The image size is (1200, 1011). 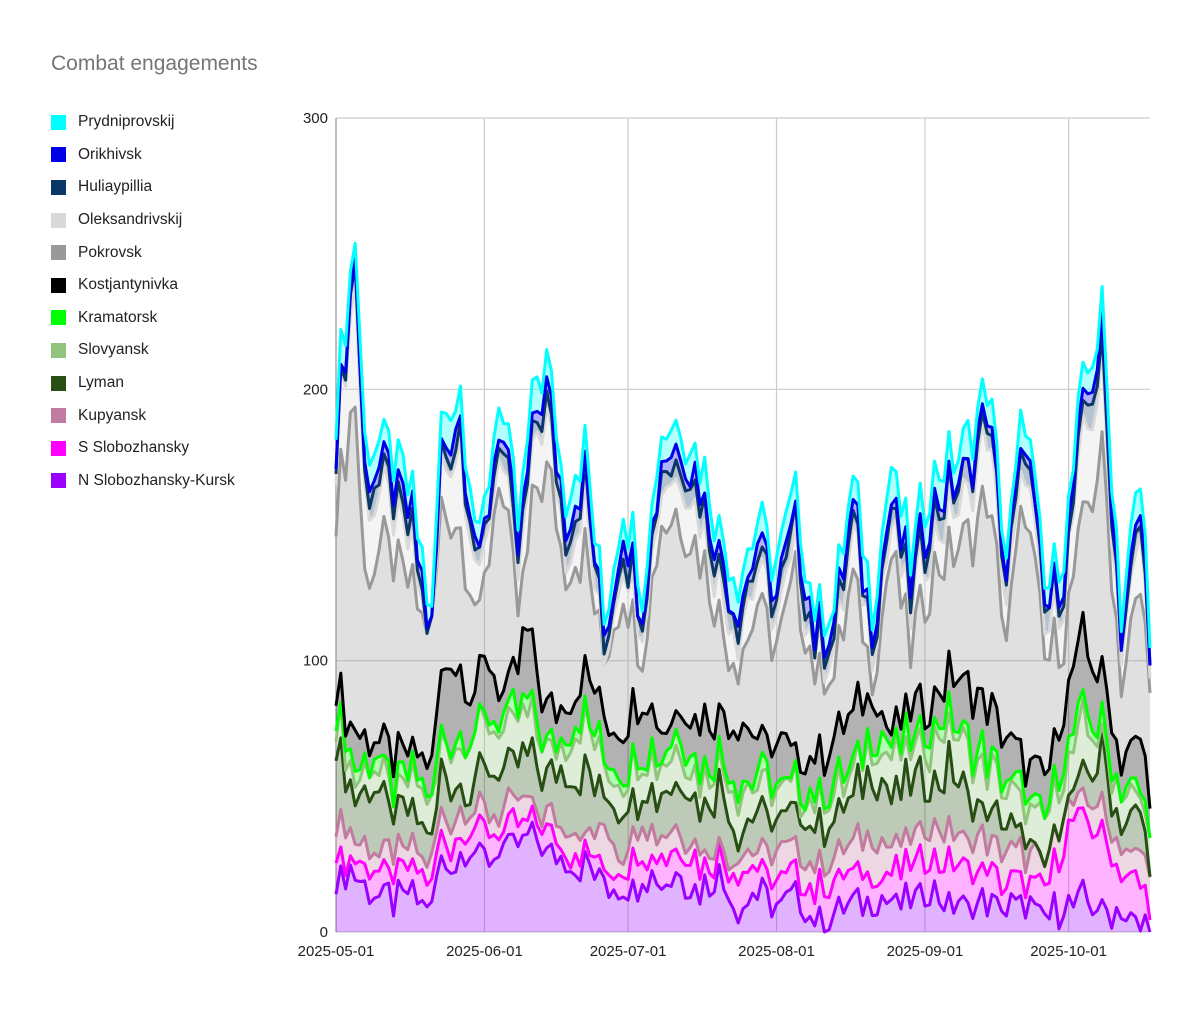 I want to click on legend-label-oleksandrivskij: Oleksandrivskij, so click(x=130, y=220).